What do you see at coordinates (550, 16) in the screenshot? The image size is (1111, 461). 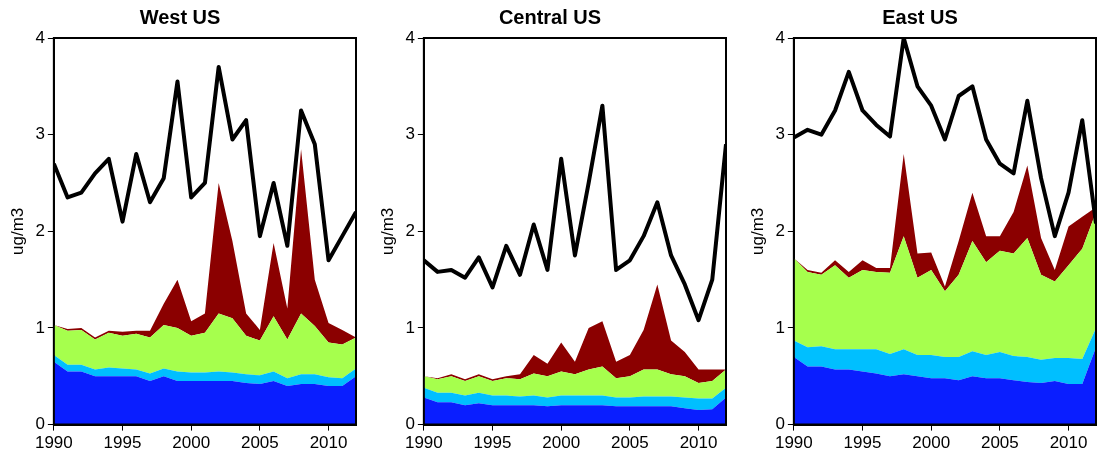 I see `chart-title: Central US` at bounding box center [550, 16].